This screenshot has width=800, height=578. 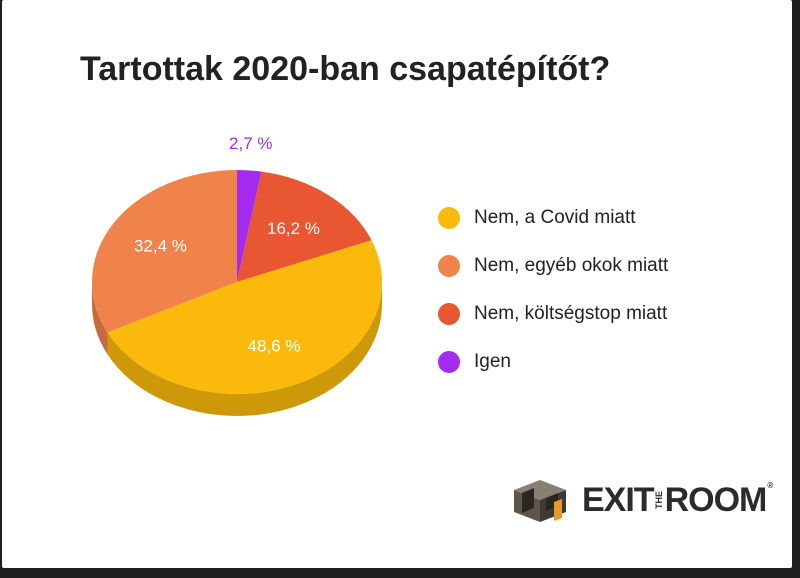 What do you see at coordinates (293, 228) in the screenshot?
I see `pie-data-label: 16,2 %` at bounding box center [293, 228].